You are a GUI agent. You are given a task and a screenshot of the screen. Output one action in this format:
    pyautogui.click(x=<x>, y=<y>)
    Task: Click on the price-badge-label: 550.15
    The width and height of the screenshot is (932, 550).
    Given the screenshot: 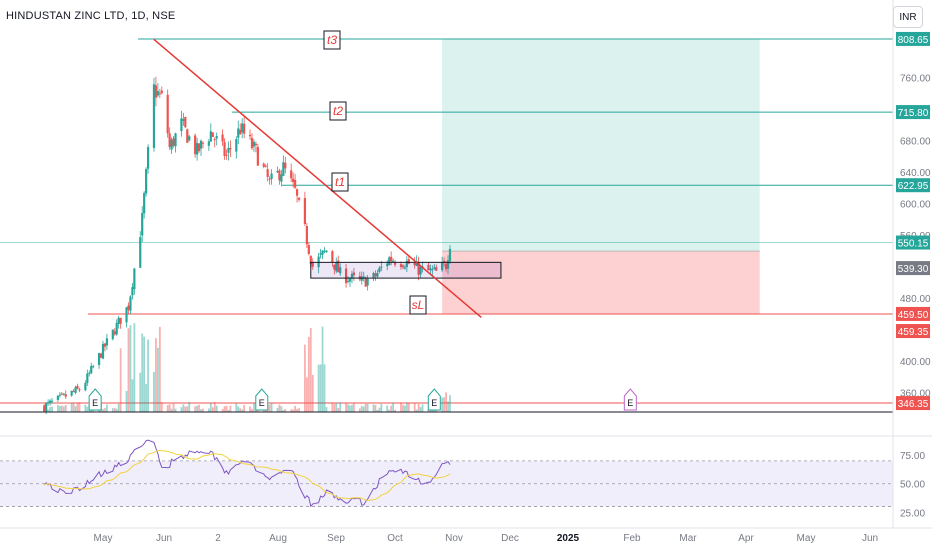 What is the action you would take?
    pyautogui.click(x=913, y=244)
    